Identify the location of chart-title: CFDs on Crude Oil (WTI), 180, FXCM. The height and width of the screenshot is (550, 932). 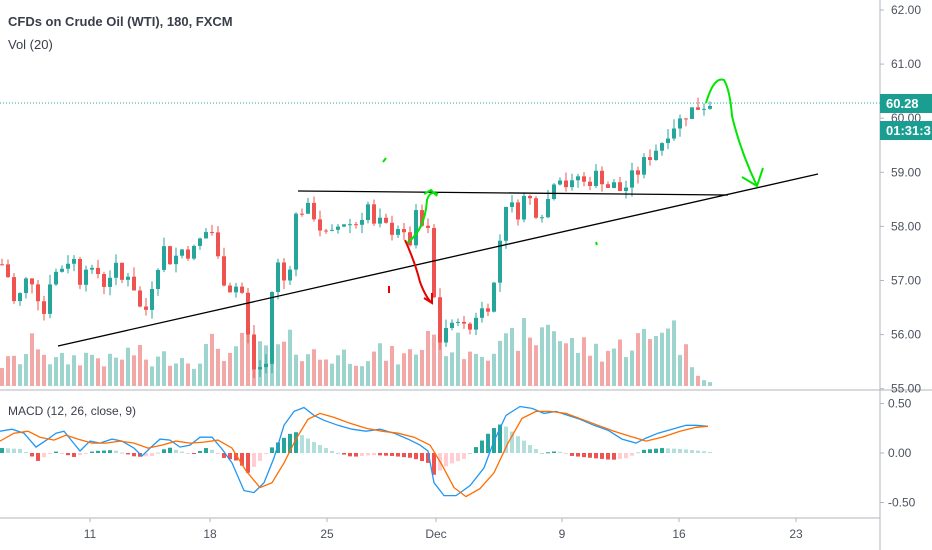
(120, 21).